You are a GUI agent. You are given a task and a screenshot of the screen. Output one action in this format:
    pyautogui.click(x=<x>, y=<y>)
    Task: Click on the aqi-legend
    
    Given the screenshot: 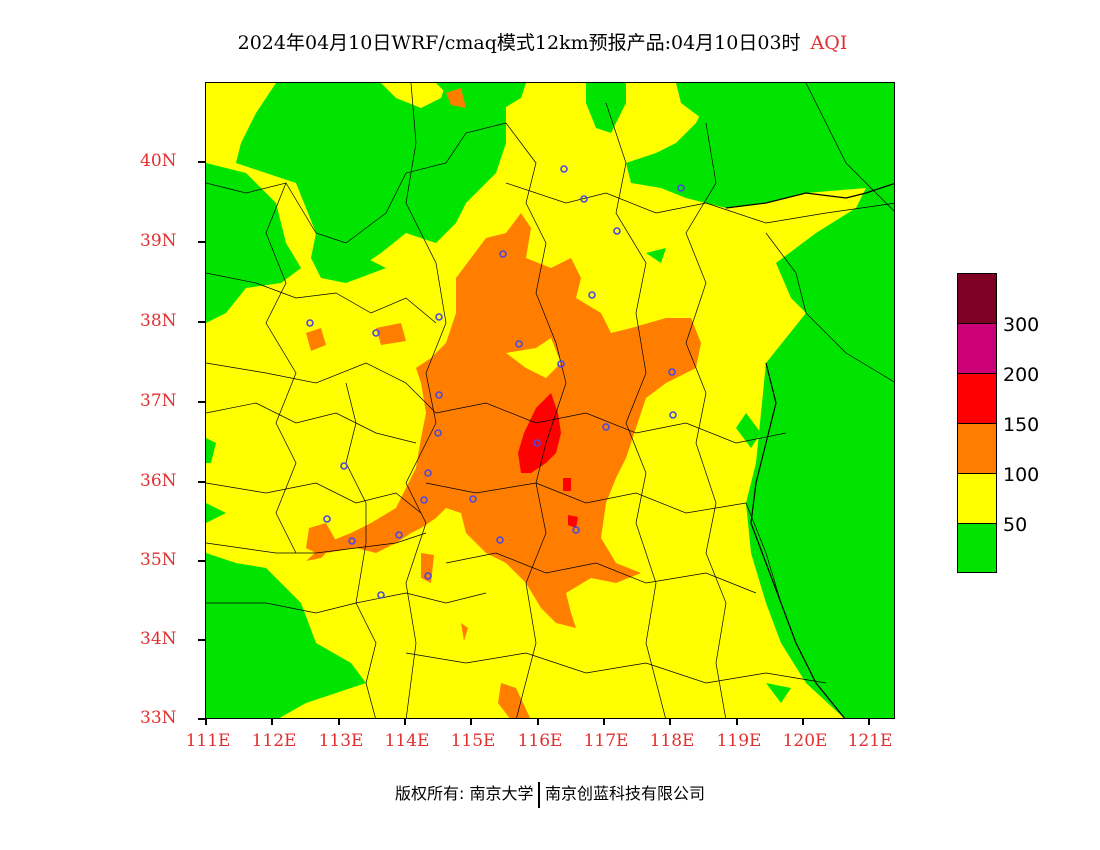 What is the action you would take?
    pyautogui.click(x=977, y=423)
    